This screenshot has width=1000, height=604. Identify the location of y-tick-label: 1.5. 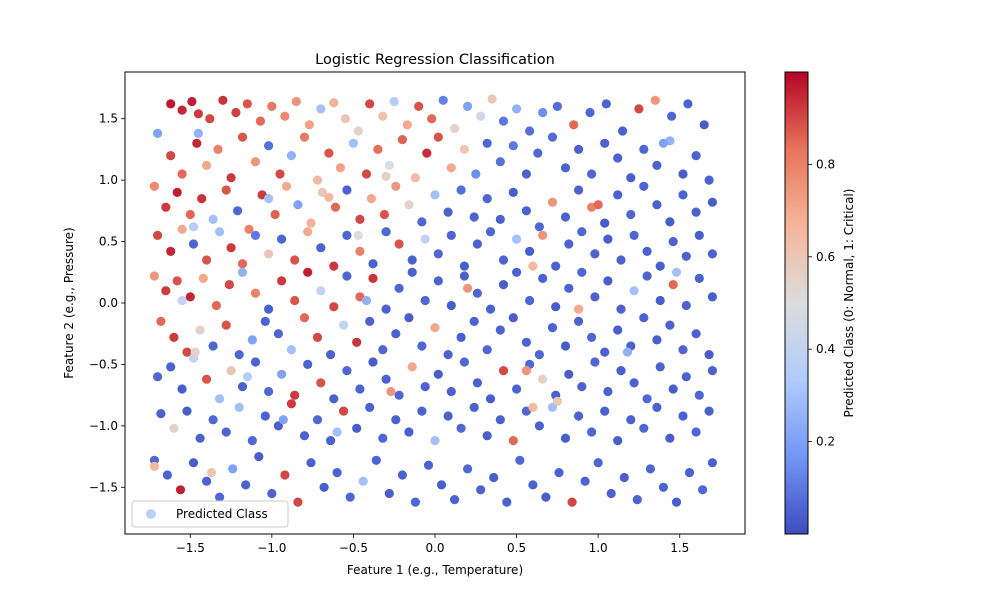
(108, 119).